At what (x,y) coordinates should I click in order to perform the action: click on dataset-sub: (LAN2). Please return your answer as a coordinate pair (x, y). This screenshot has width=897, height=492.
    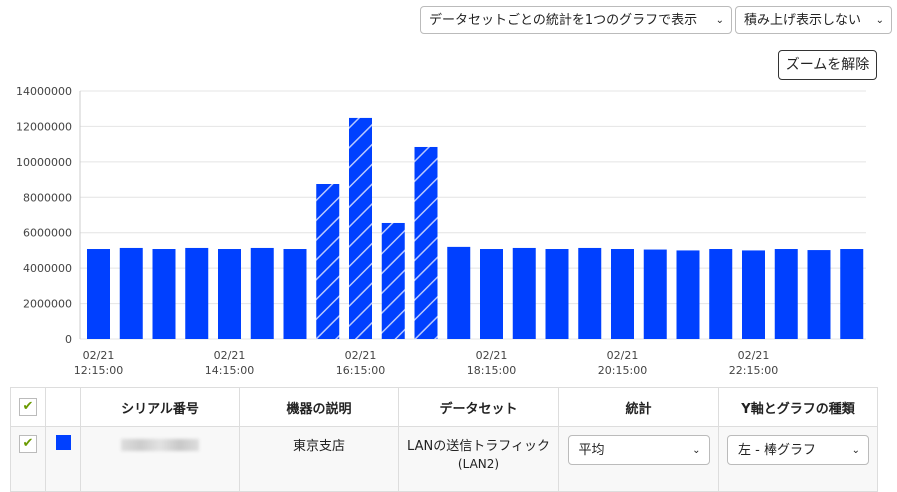
    Looking at the image, I should click on (478, 464).